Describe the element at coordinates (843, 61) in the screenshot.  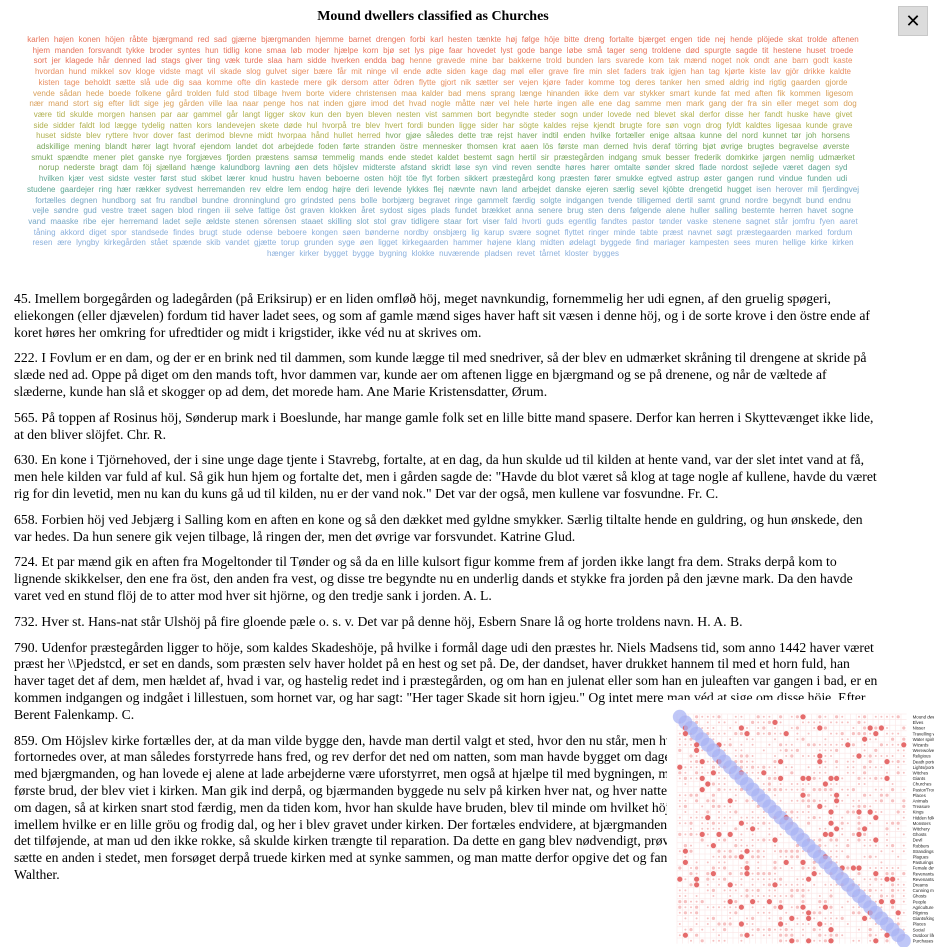
I see `cloud-word: kaste` at that location.